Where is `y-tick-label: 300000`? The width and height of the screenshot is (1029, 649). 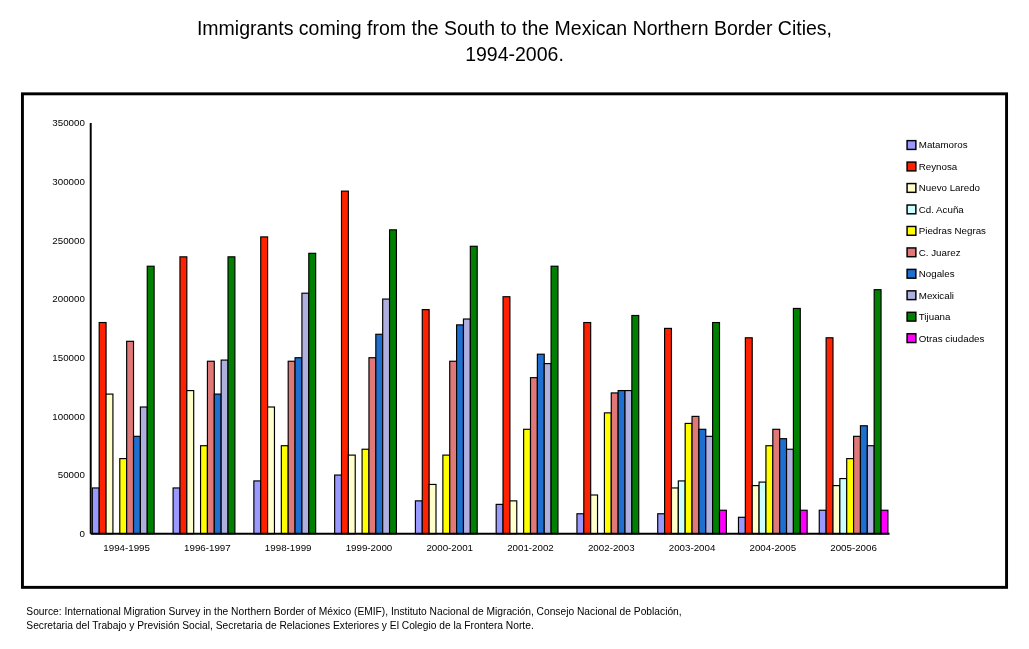 y-tick-label: 300000 is located at coordinates (69, 182).